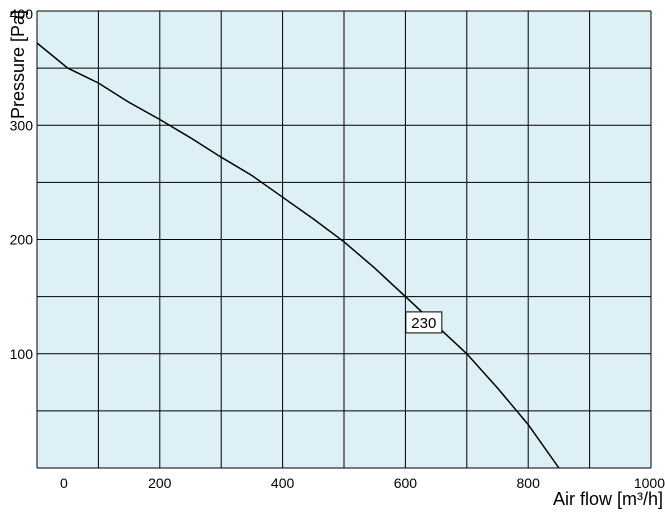  Describe the element at coordinates (608, 499) in the screenshot. I see `x-axis-title: Air flow [m³/h]` at that location.